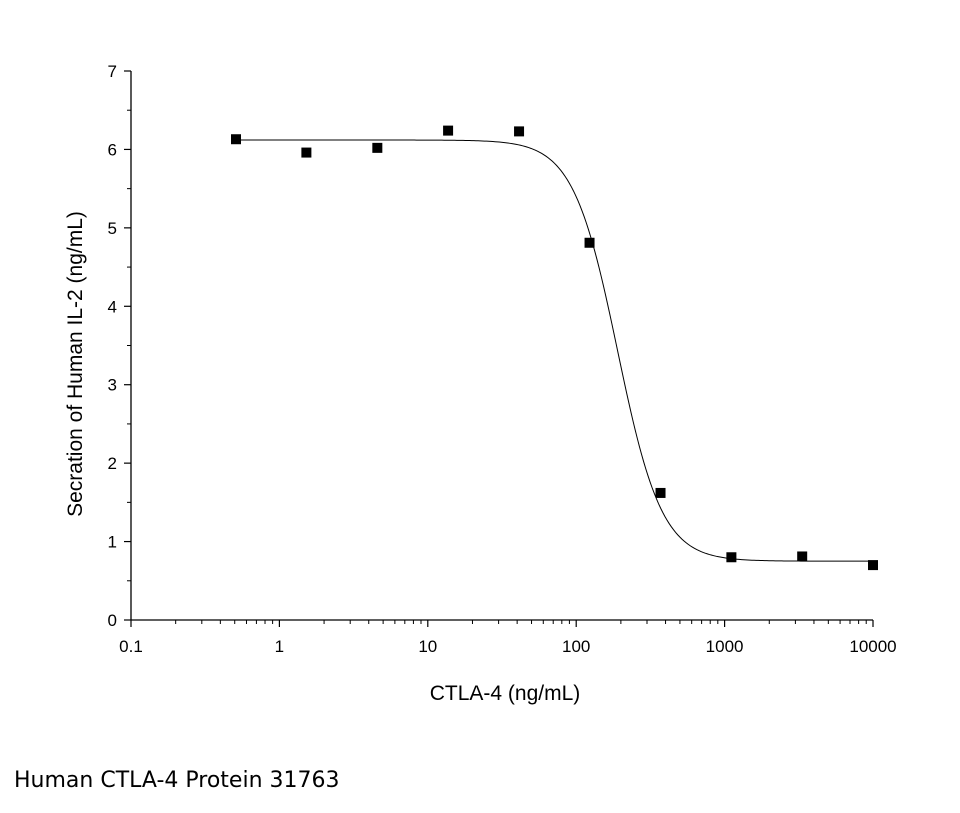  Describe the element at coordinates (177, 780) in the screenshot. I see `figure-caption: Human CTLA-4 Protein 31763` at that location.